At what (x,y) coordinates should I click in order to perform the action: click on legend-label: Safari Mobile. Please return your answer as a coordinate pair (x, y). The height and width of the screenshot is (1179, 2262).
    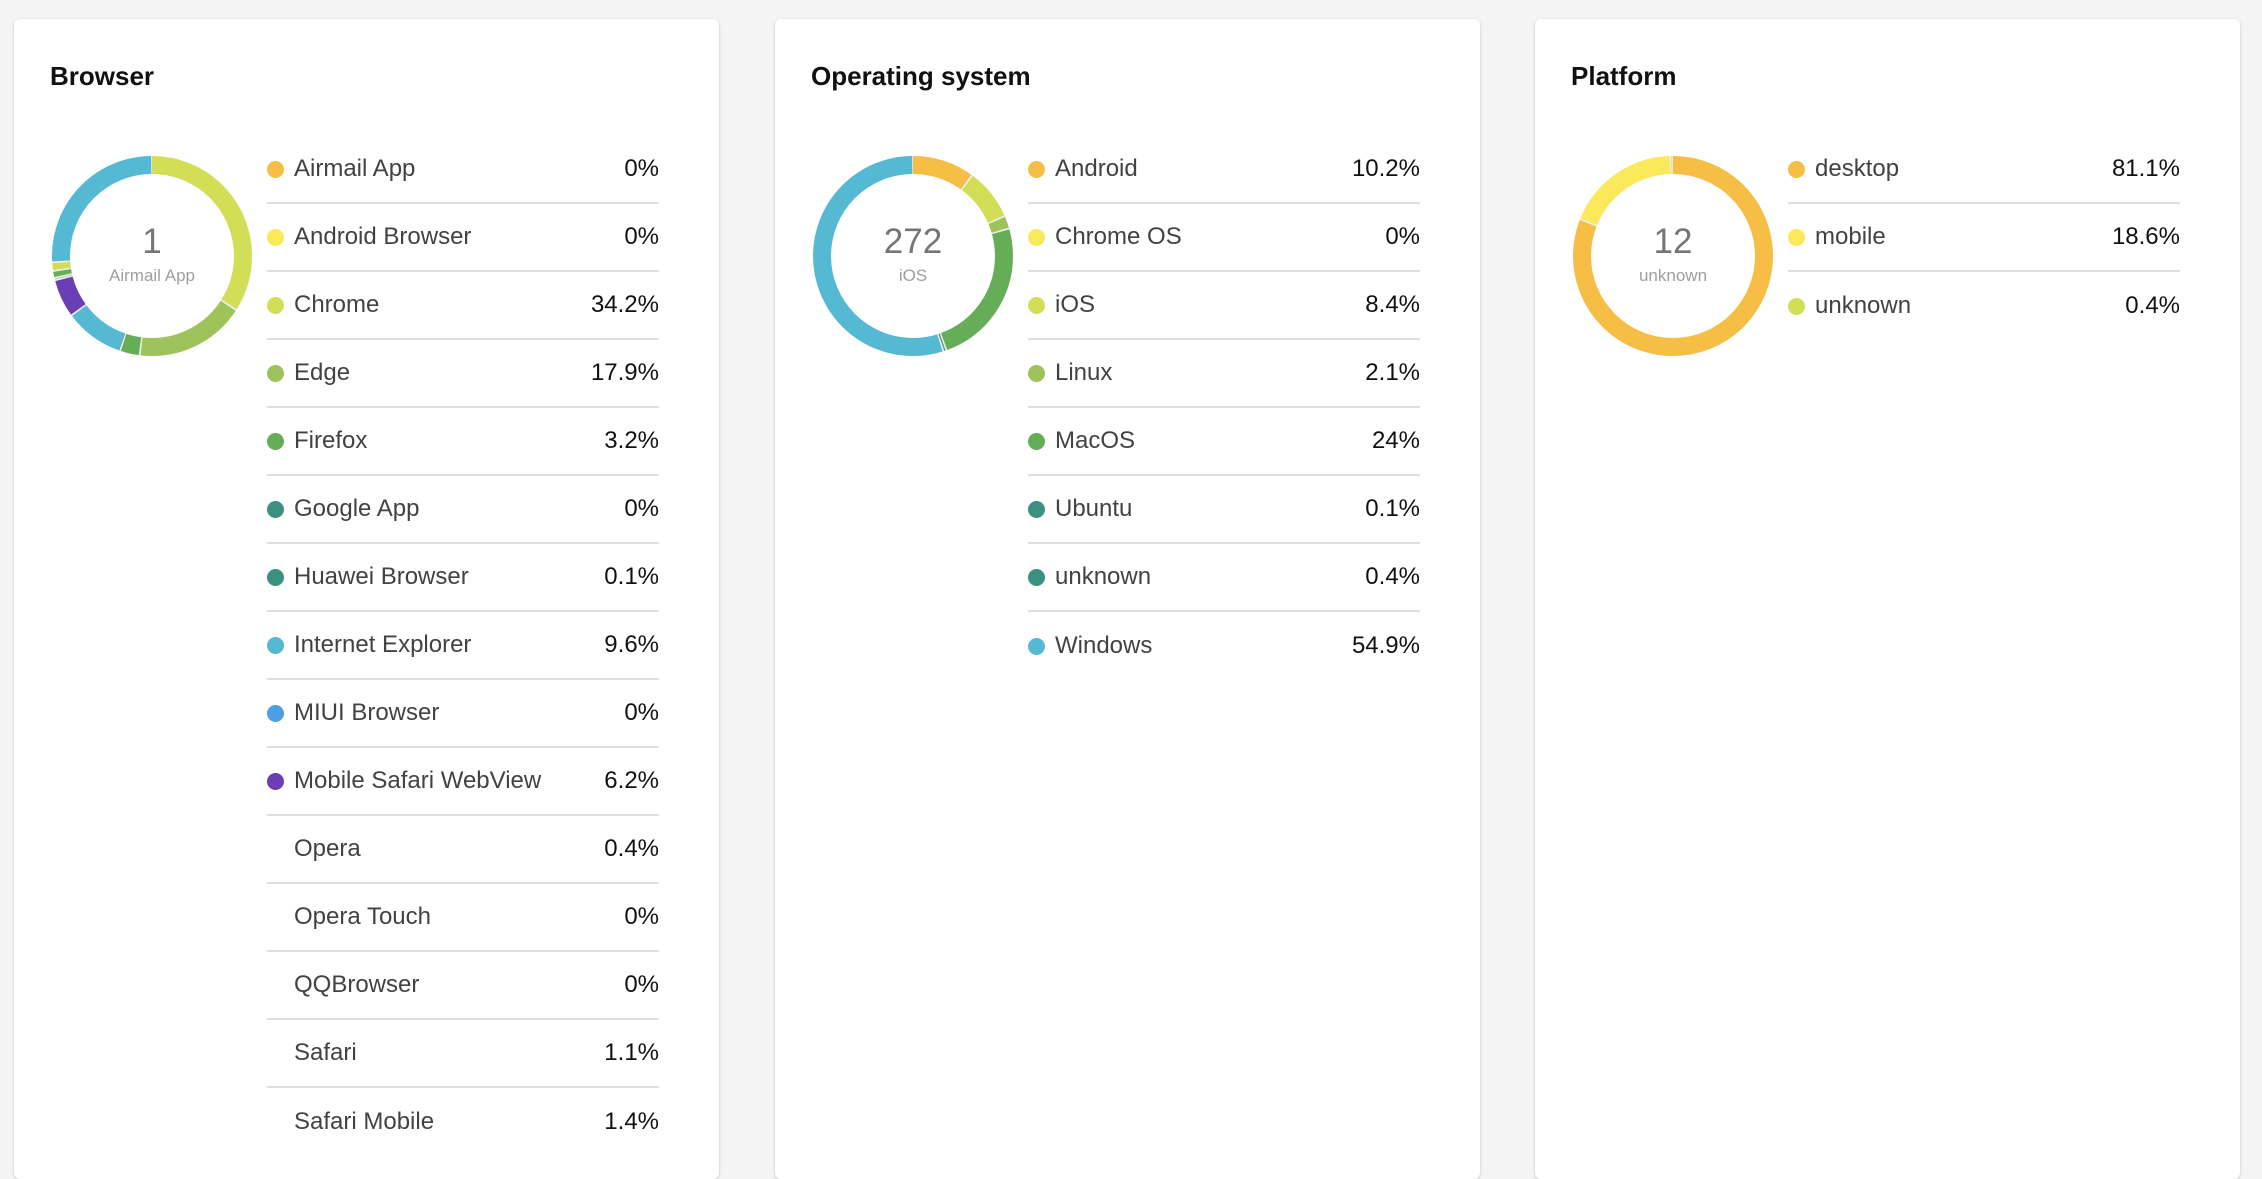
    Looking at the image, I should click on (364, 1121).